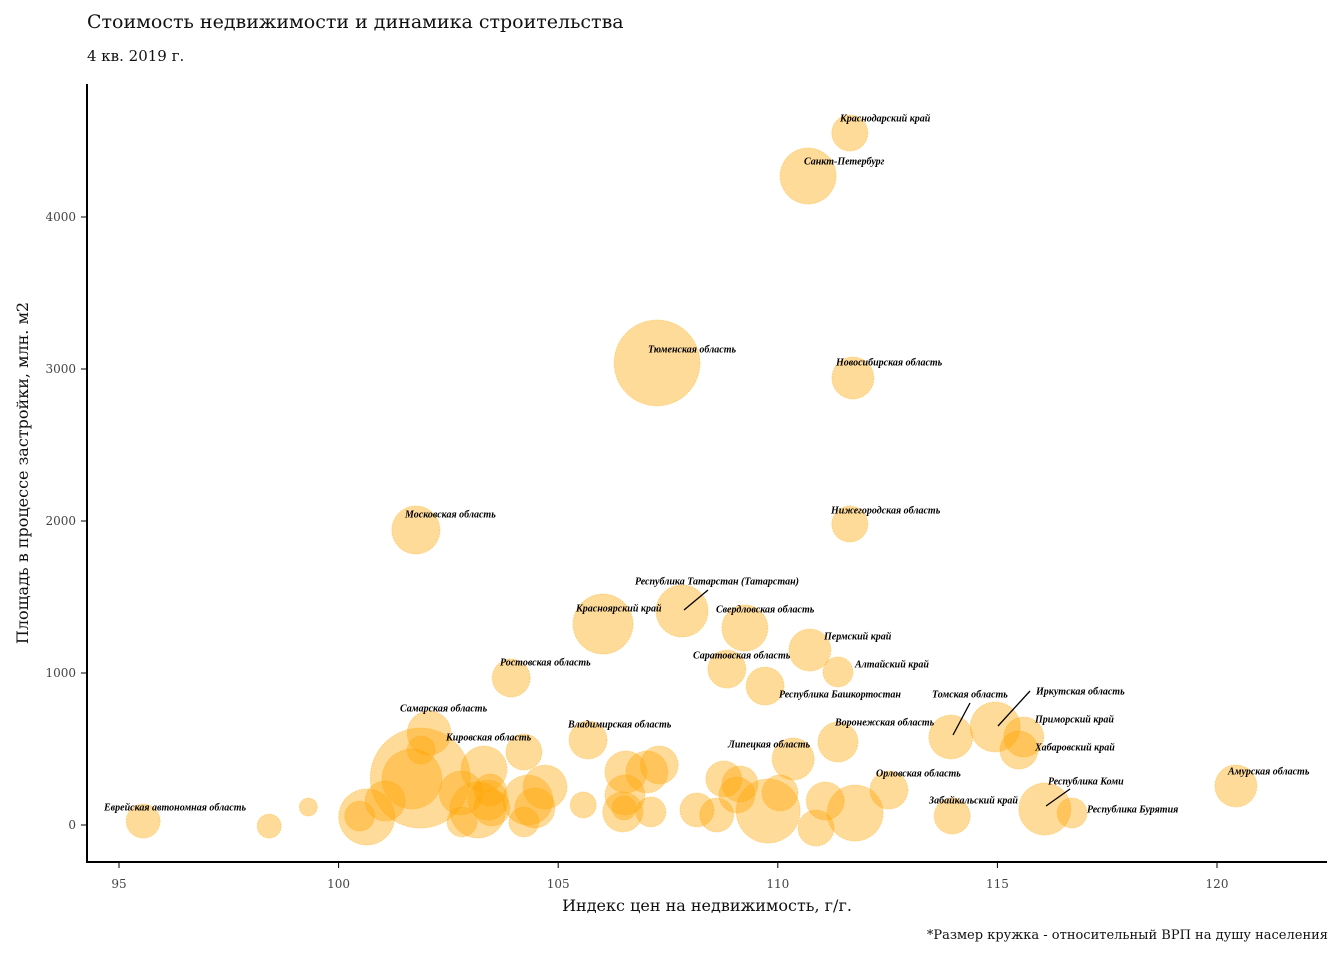 The height and width of the screenshot is (960, 1344). I want to click on x-axis-label: Индекс цен на недвижимость, г/г., so click(707, 905).